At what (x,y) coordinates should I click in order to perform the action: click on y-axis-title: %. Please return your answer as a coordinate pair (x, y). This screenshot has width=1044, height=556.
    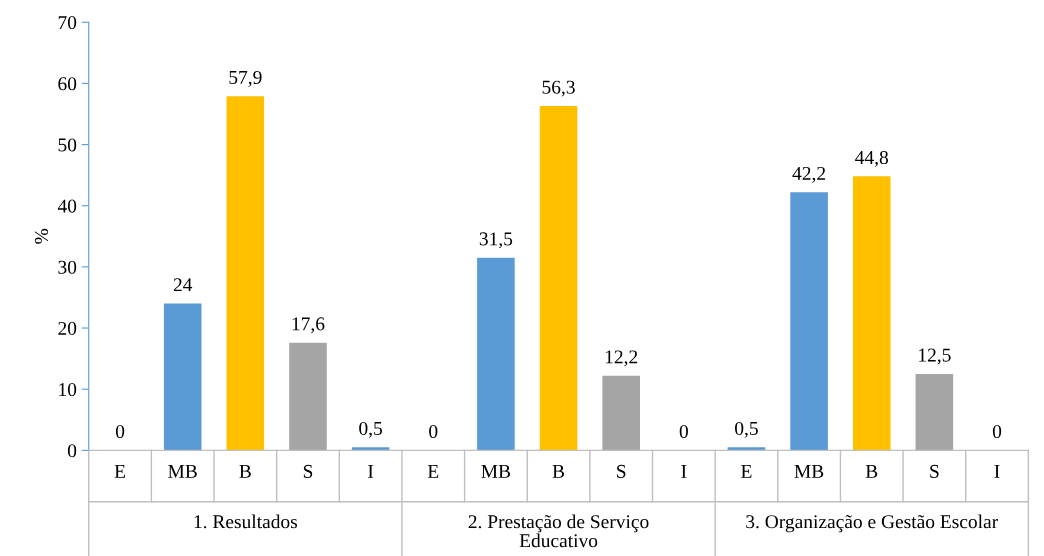
    Looking at the image, I should click on (41, 236).